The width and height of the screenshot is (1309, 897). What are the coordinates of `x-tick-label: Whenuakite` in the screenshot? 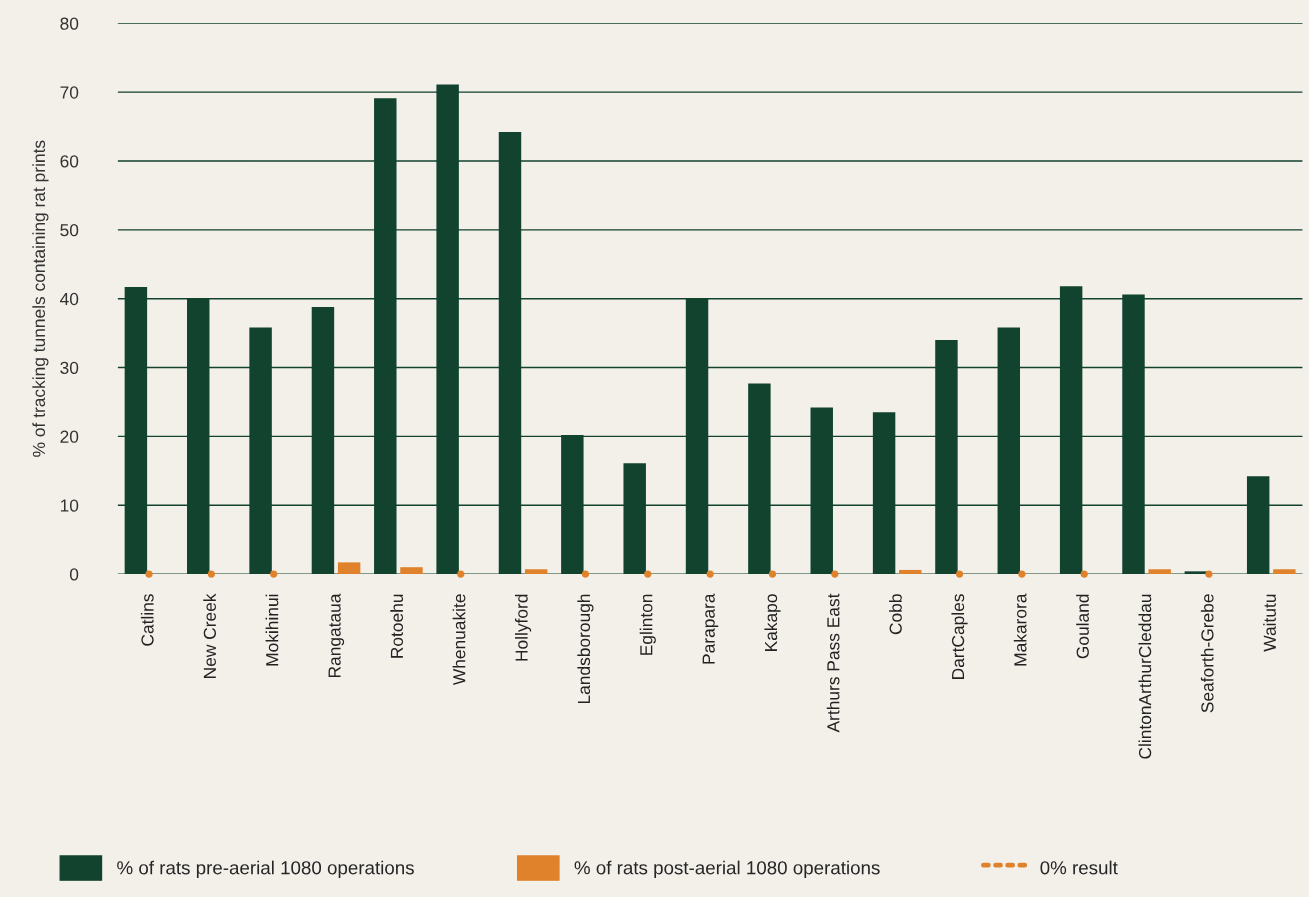 It's located at (459, 640).